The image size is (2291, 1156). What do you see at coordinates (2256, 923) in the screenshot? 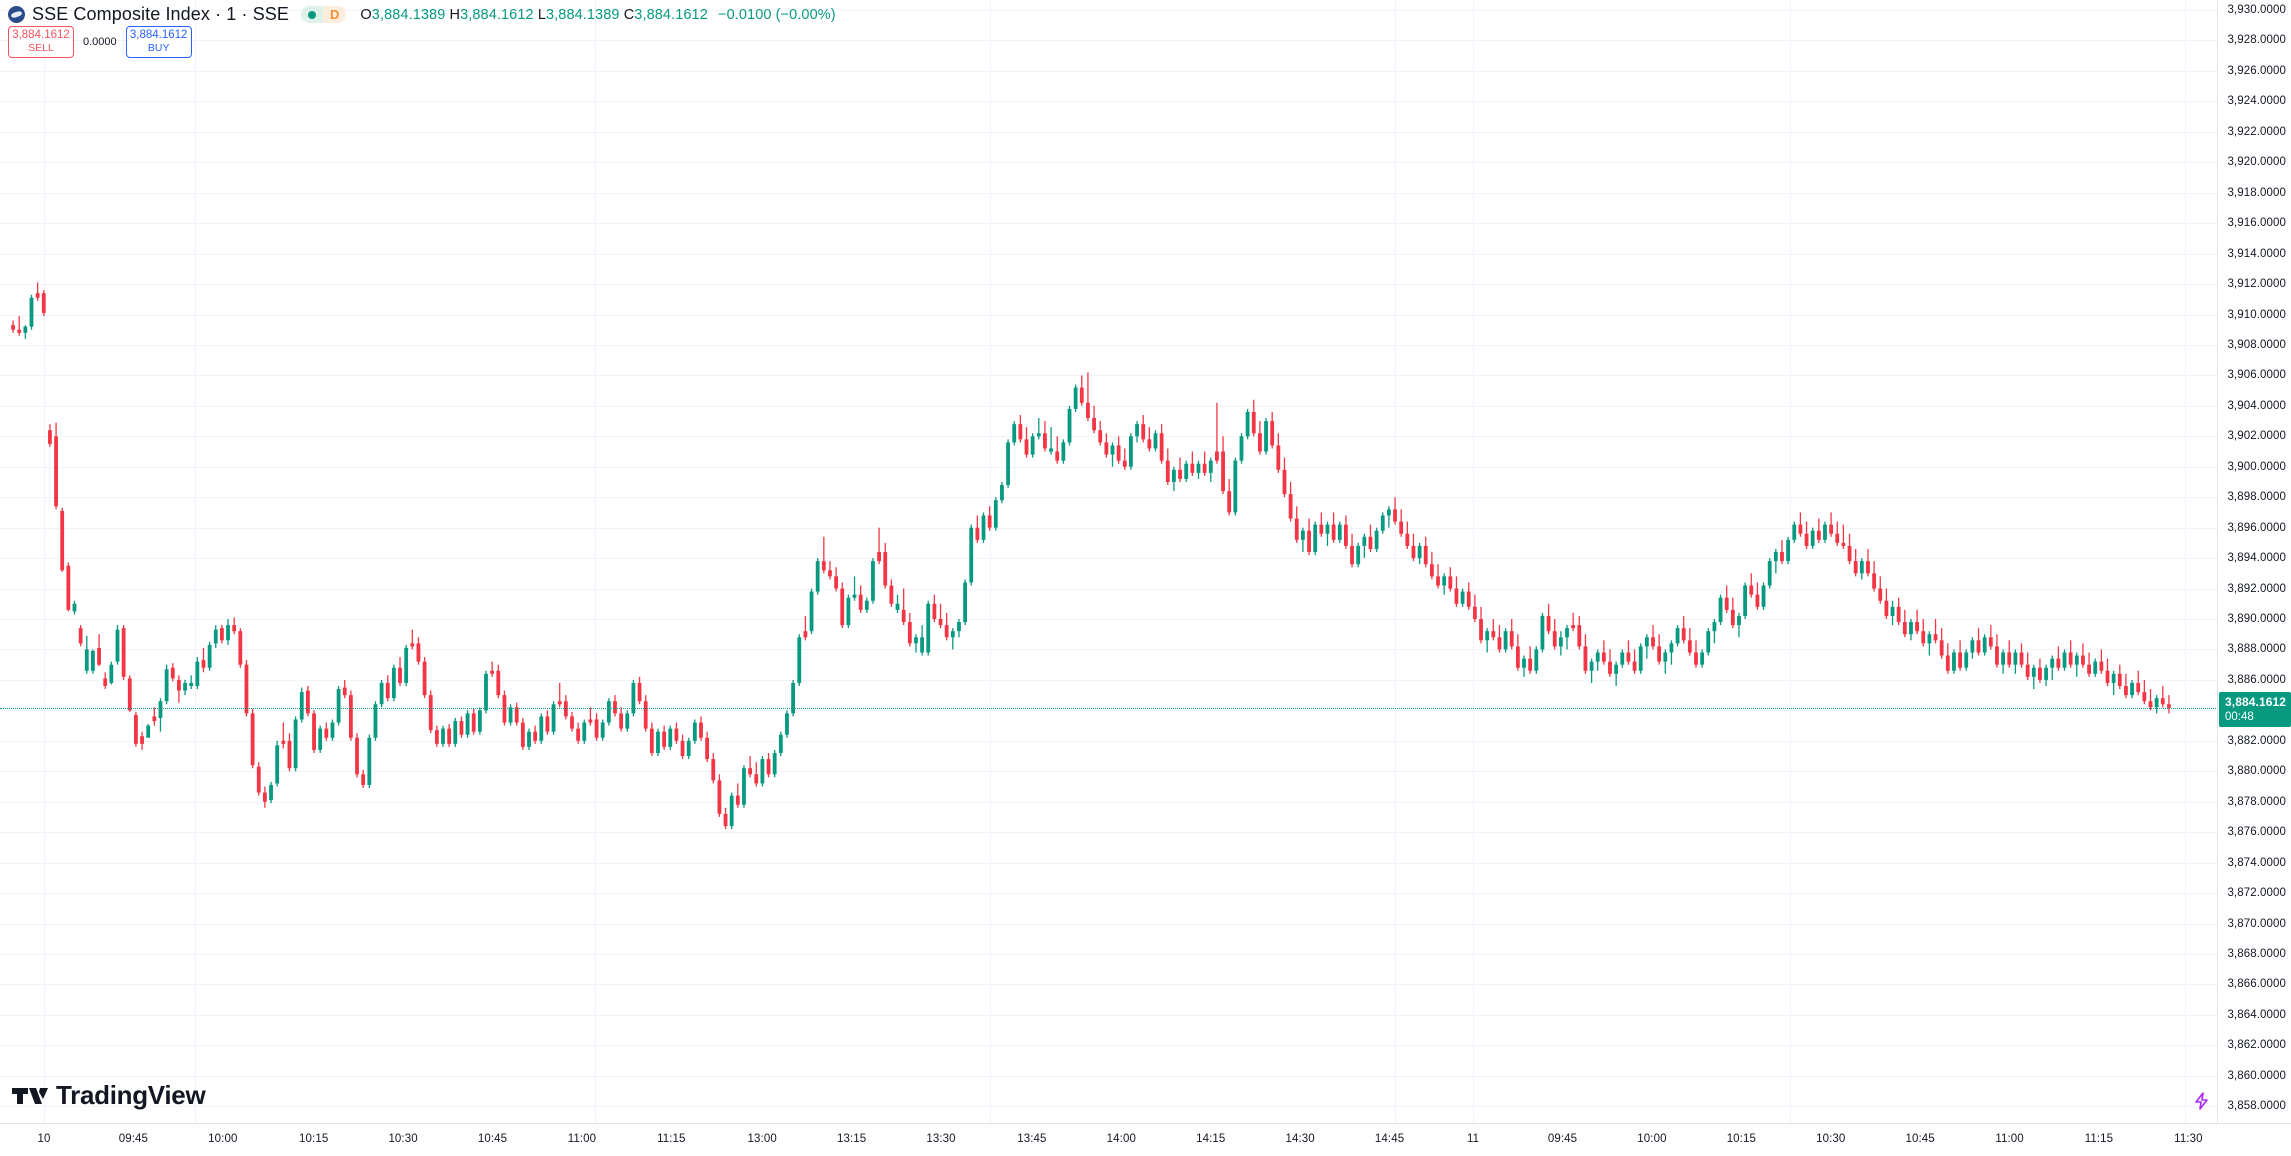
I see `price-tick: 3,870.0000` at bounding box center [2256, 923].